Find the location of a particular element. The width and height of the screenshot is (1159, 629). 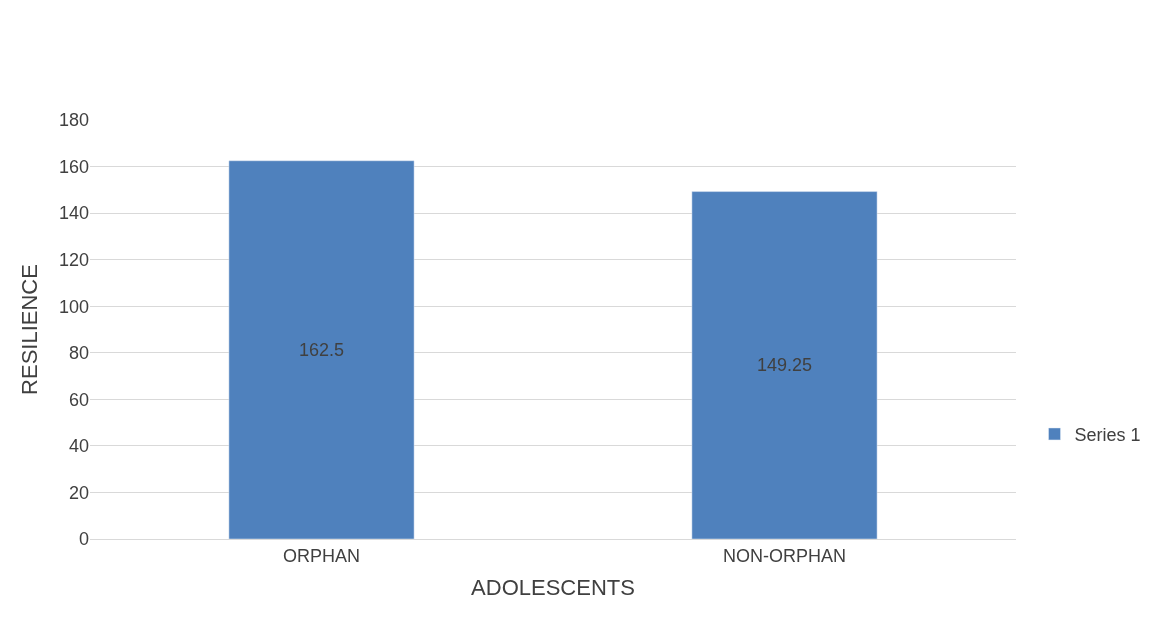

data-label: 162.5 is located at coordinates (321, 349).